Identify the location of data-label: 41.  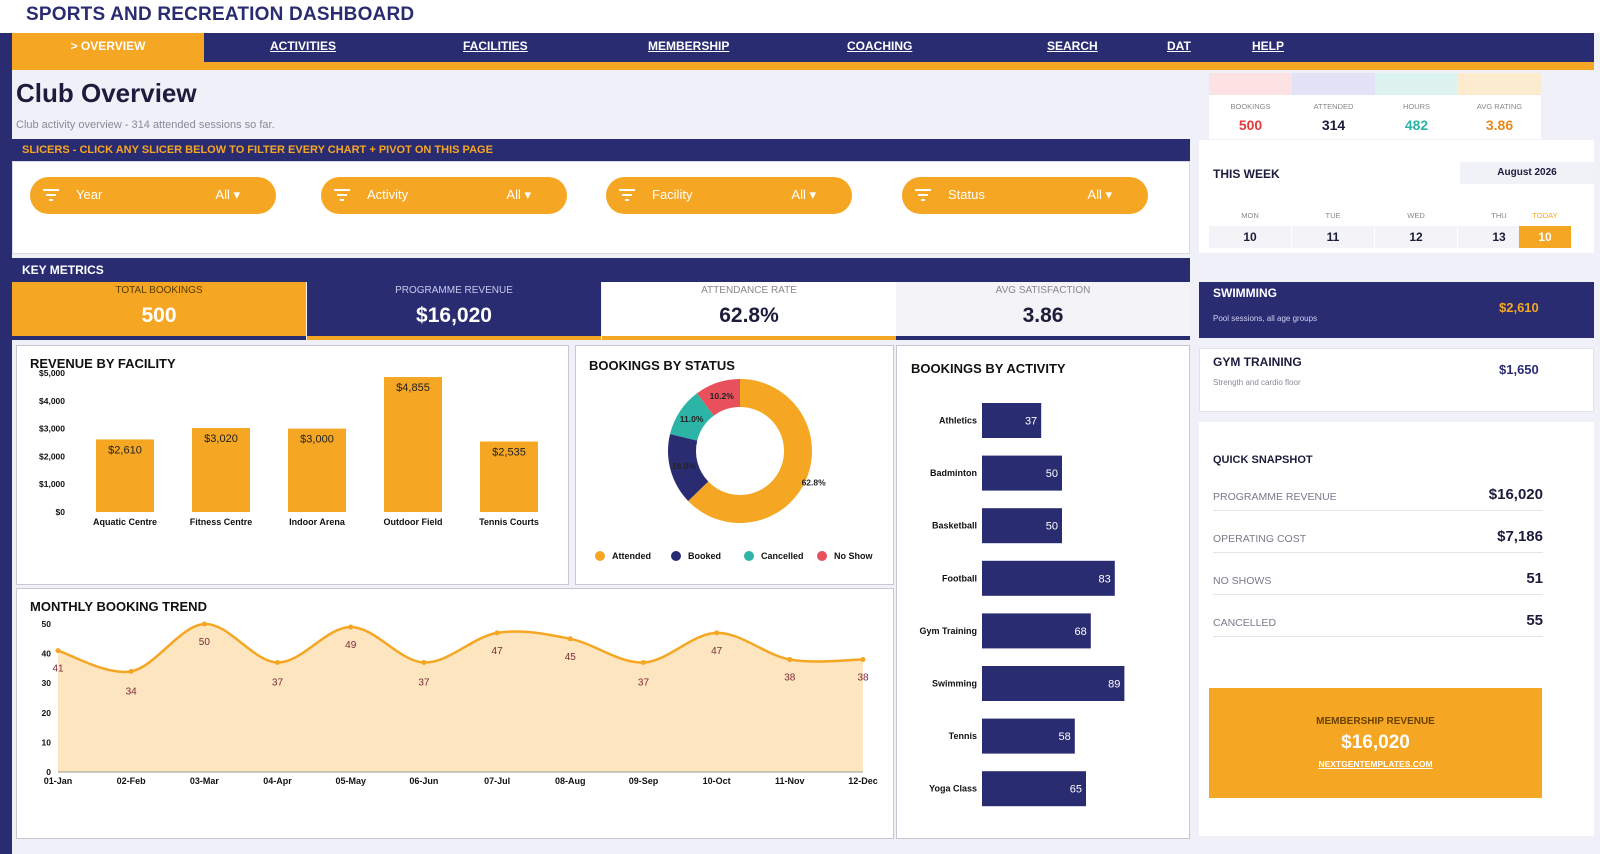
(58, 669).